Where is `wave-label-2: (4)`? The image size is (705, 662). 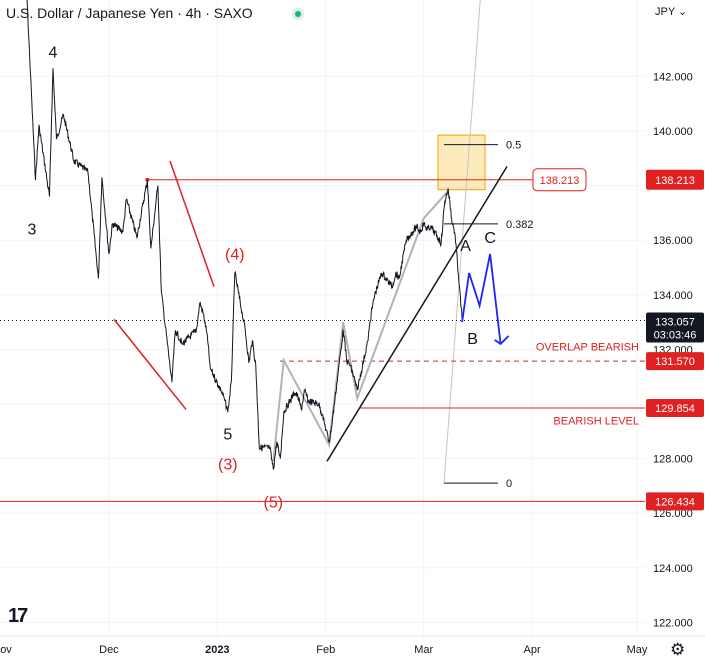
wave-label-2: (4) is located at coordinates (235, 254).